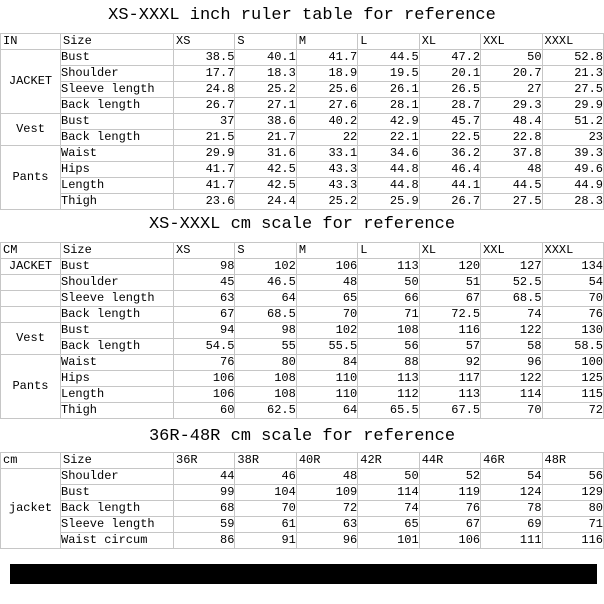 Image resolution: width=604 pixels, height=604 pixels. Describe the element at coordinates (388, 298) in the screenshot. I see `measurement-value: 66` at that location.